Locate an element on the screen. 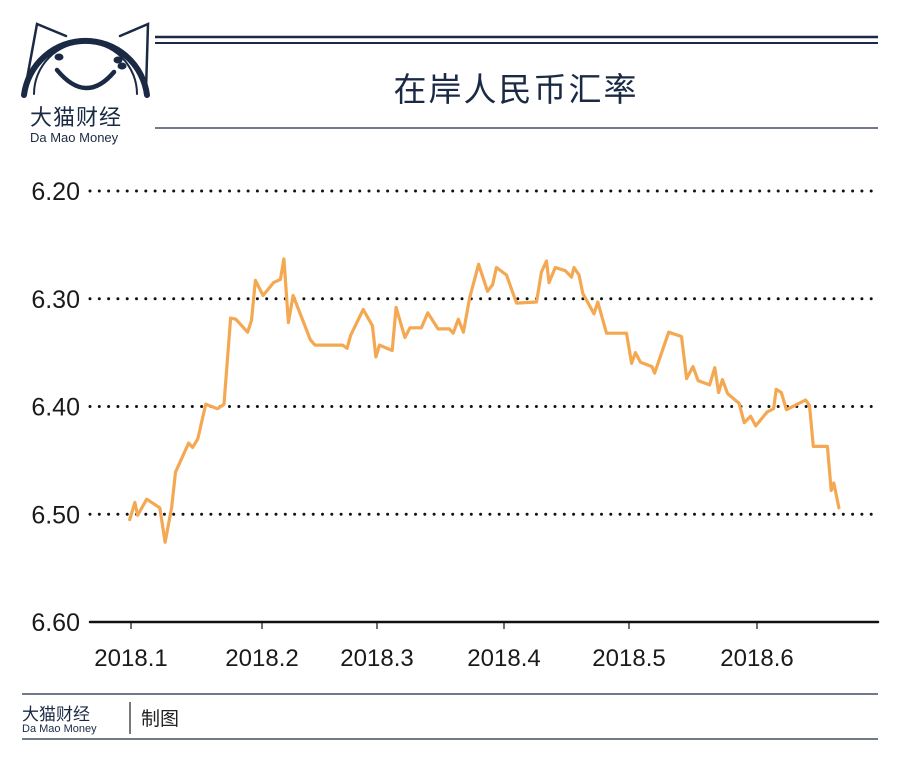 The height and width of the screenshot is (761, 900). cat-head-icon is located at coordinates (85, 67).